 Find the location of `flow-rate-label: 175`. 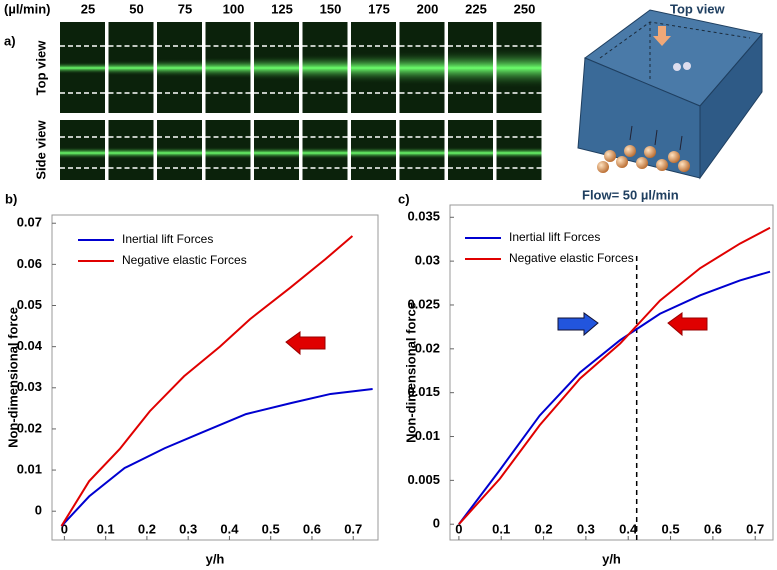

flow-rate-label: 175 is located at coordinates (379, 8).